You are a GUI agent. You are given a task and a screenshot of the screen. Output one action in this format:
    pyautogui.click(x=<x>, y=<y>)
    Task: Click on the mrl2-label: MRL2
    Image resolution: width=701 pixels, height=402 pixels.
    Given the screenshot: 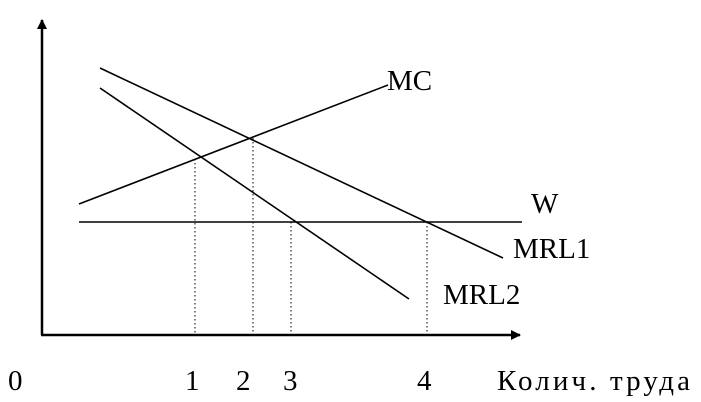 What is the action you would take?
    pyautogui.click(x=481, y=295)
    